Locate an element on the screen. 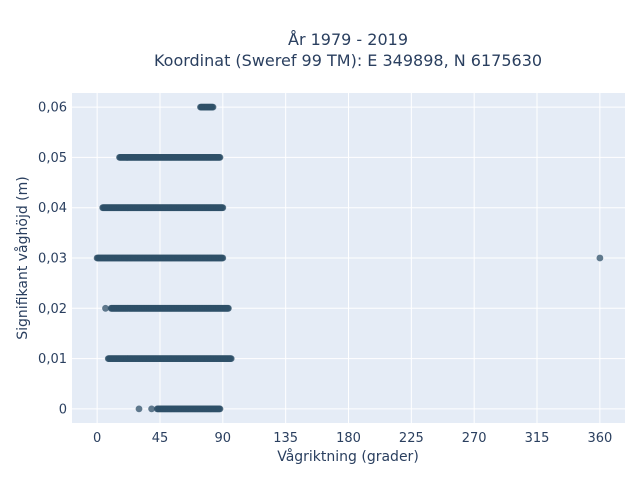 Image resolution: width=640 pixels, height=480 pixels. y-axis-ticks: 0 0,01 0,02 0,03 0,04 0,05 0,06 is located at coordinates (52, 259).